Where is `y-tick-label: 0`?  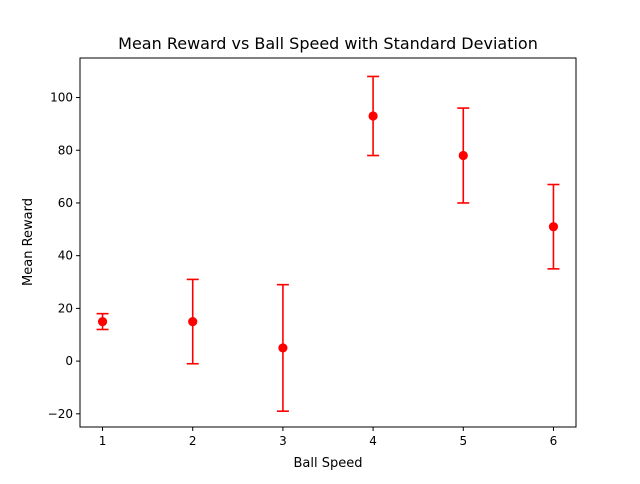 y-tick-label: 0 is located at coordinates (69, 361).